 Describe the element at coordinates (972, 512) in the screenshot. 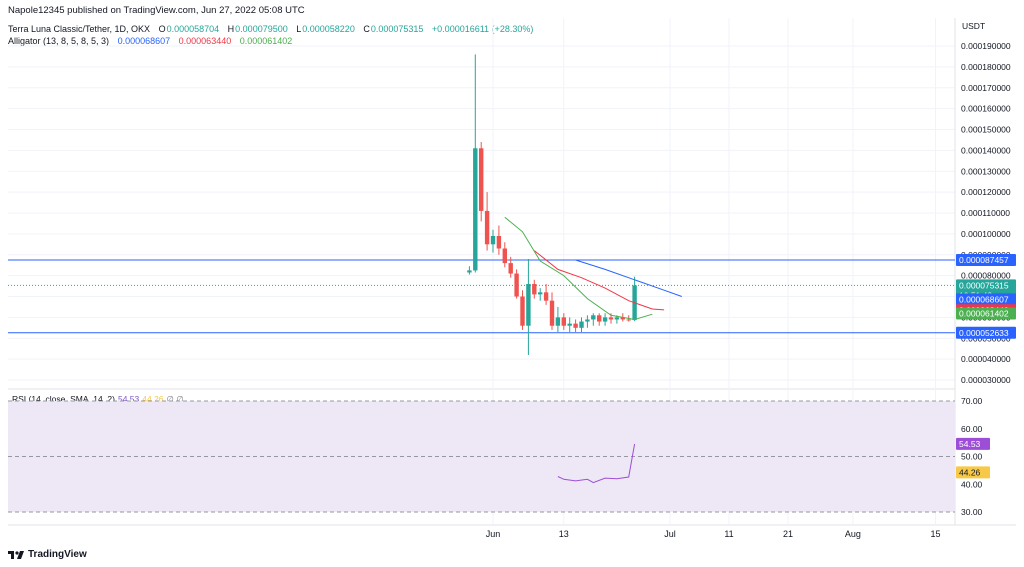

I see `rsi-tick-label: 30.00` at that location.